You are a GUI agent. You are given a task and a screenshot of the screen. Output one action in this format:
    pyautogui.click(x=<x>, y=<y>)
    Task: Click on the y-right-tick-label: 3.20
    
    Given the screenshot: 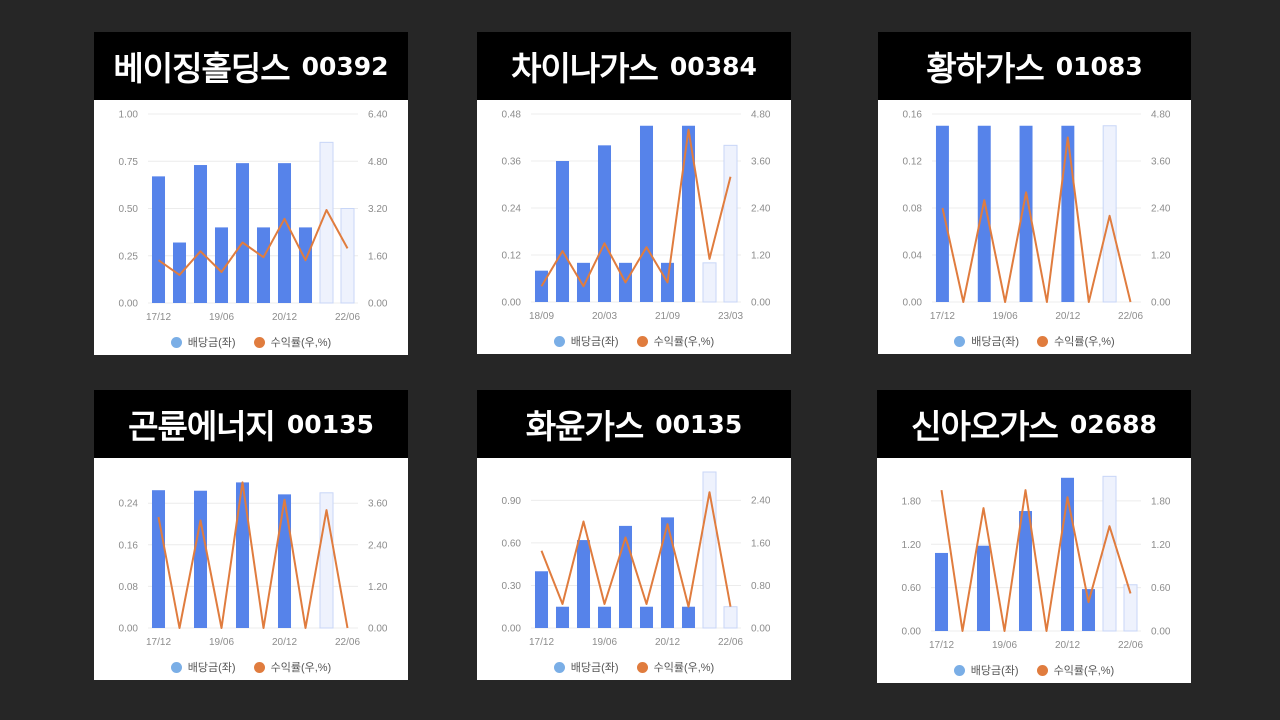 What is the action you would take?
    pyautogui.click(x=378, y=209)
    